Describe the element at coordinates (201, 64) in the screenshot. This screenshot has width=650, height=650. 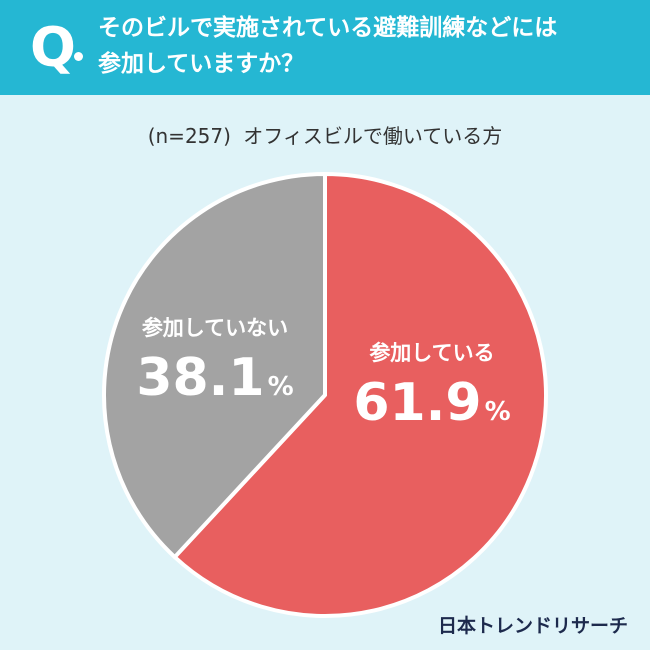
I see `question-line-2: 参加していますか？` at that location.